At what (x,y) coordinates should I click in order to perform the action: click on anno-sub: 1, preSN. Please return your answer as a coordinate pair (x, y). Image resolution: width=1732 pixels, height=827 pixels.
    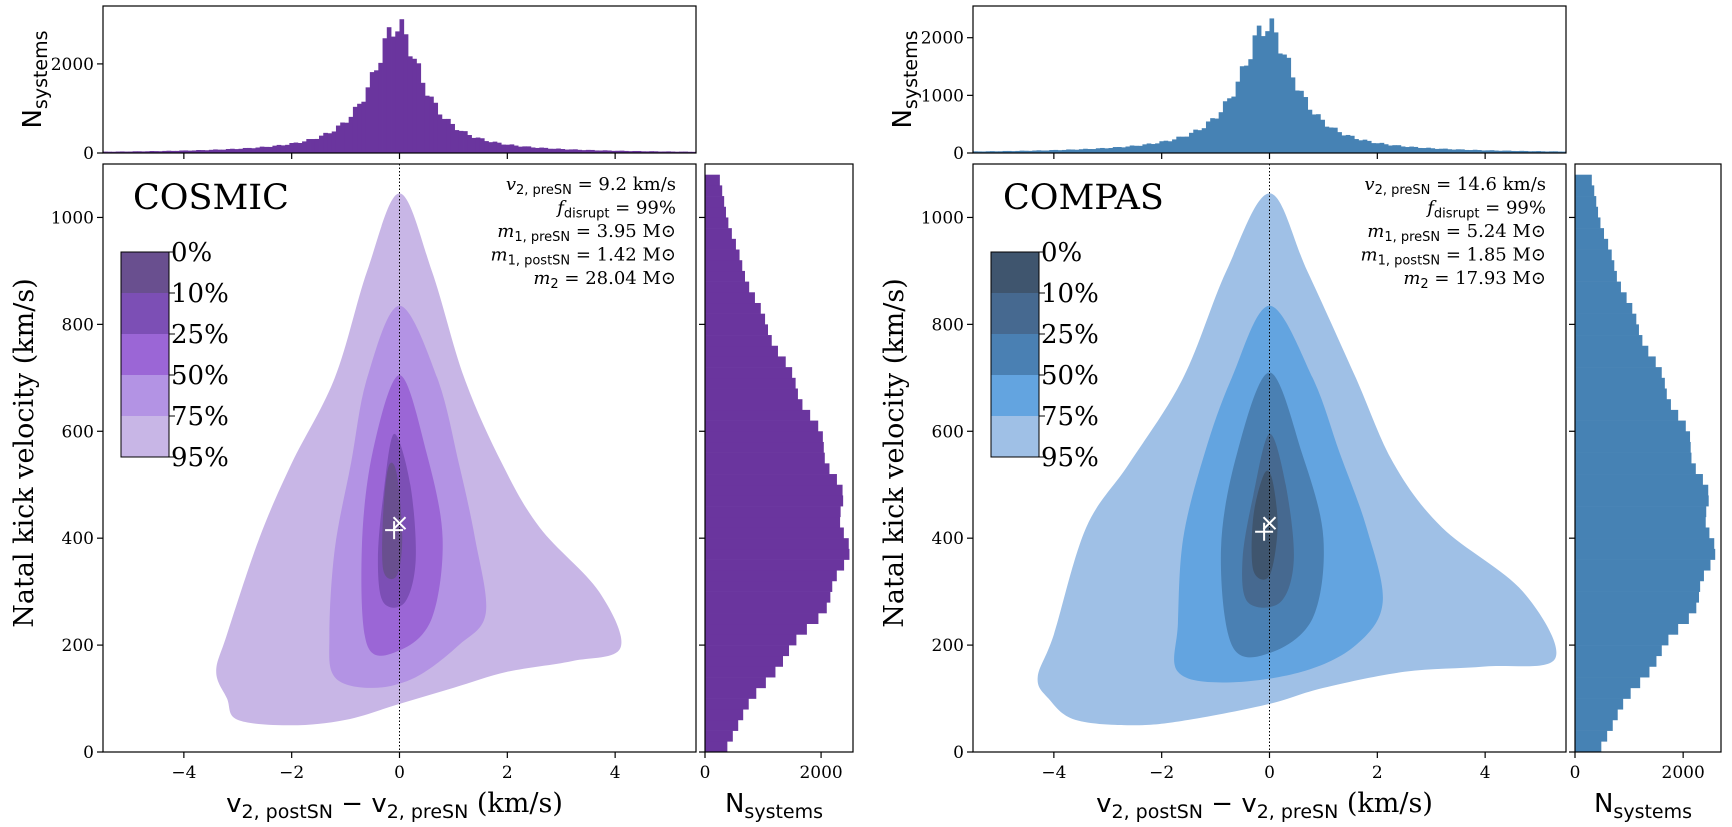
    Looking at the image, I should click on (542, 237).